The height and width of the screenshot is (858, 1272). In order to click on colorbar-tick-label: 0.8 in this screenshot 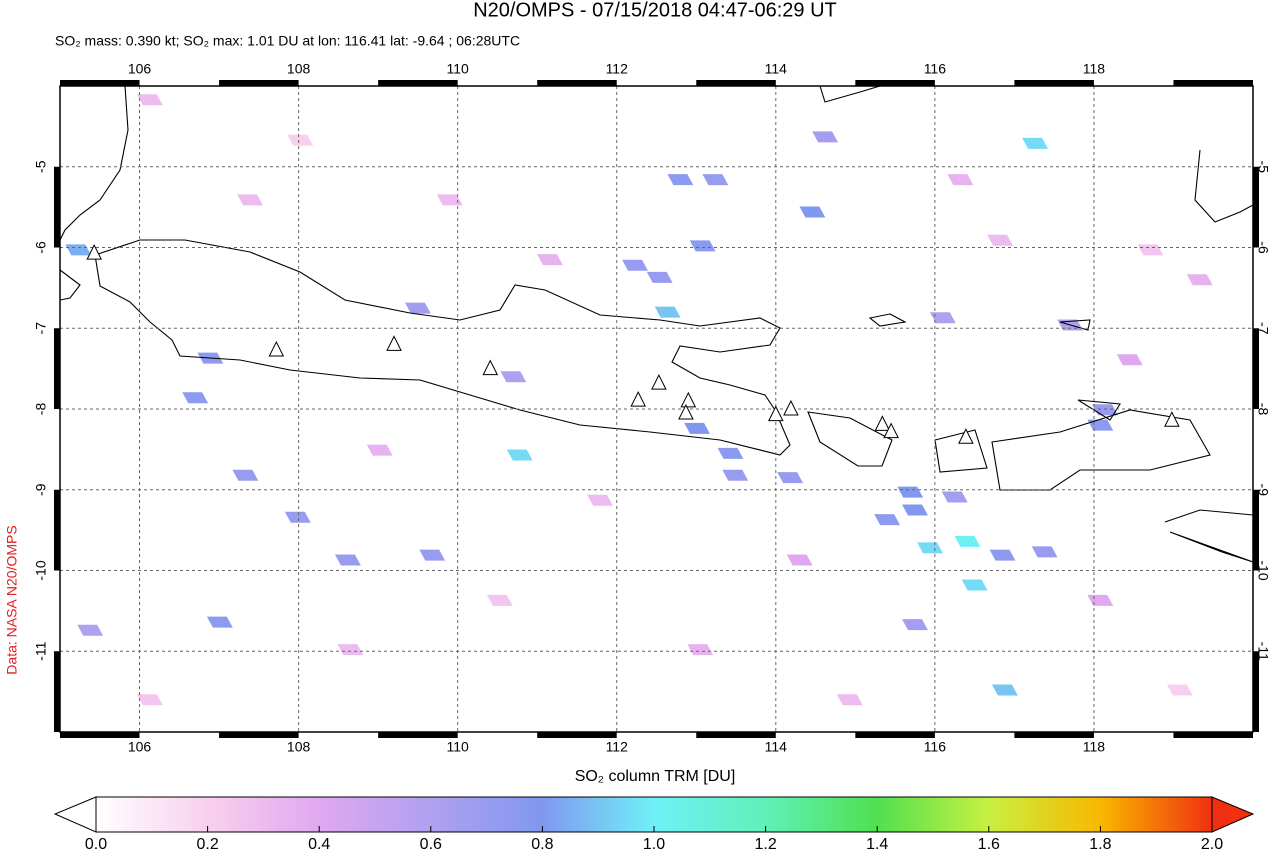, I will do `click(542, 844)`.